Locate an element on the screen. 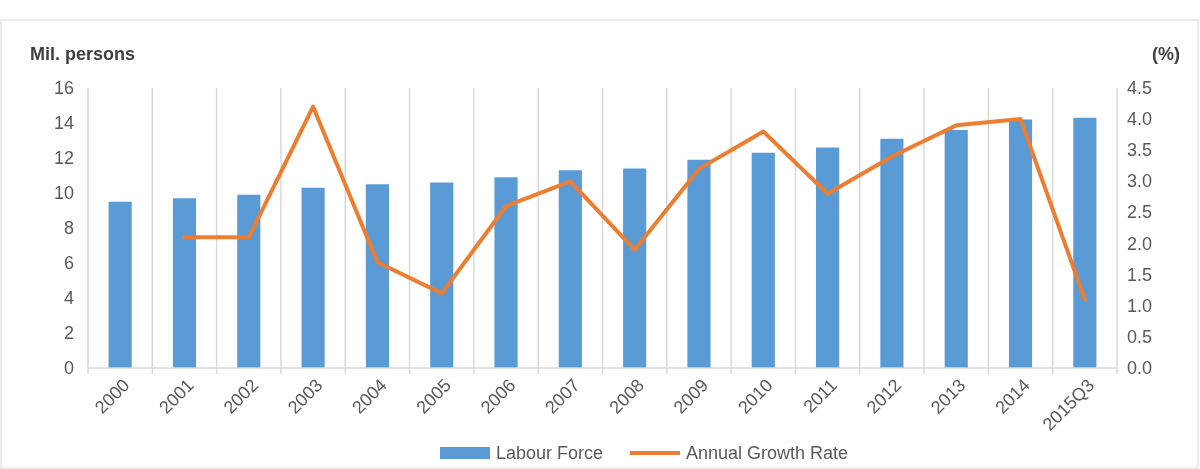 Image resolution: width=1200 pixels, height=469 pixels. y-tick-label: 14 is located at coordinates (63, 123).